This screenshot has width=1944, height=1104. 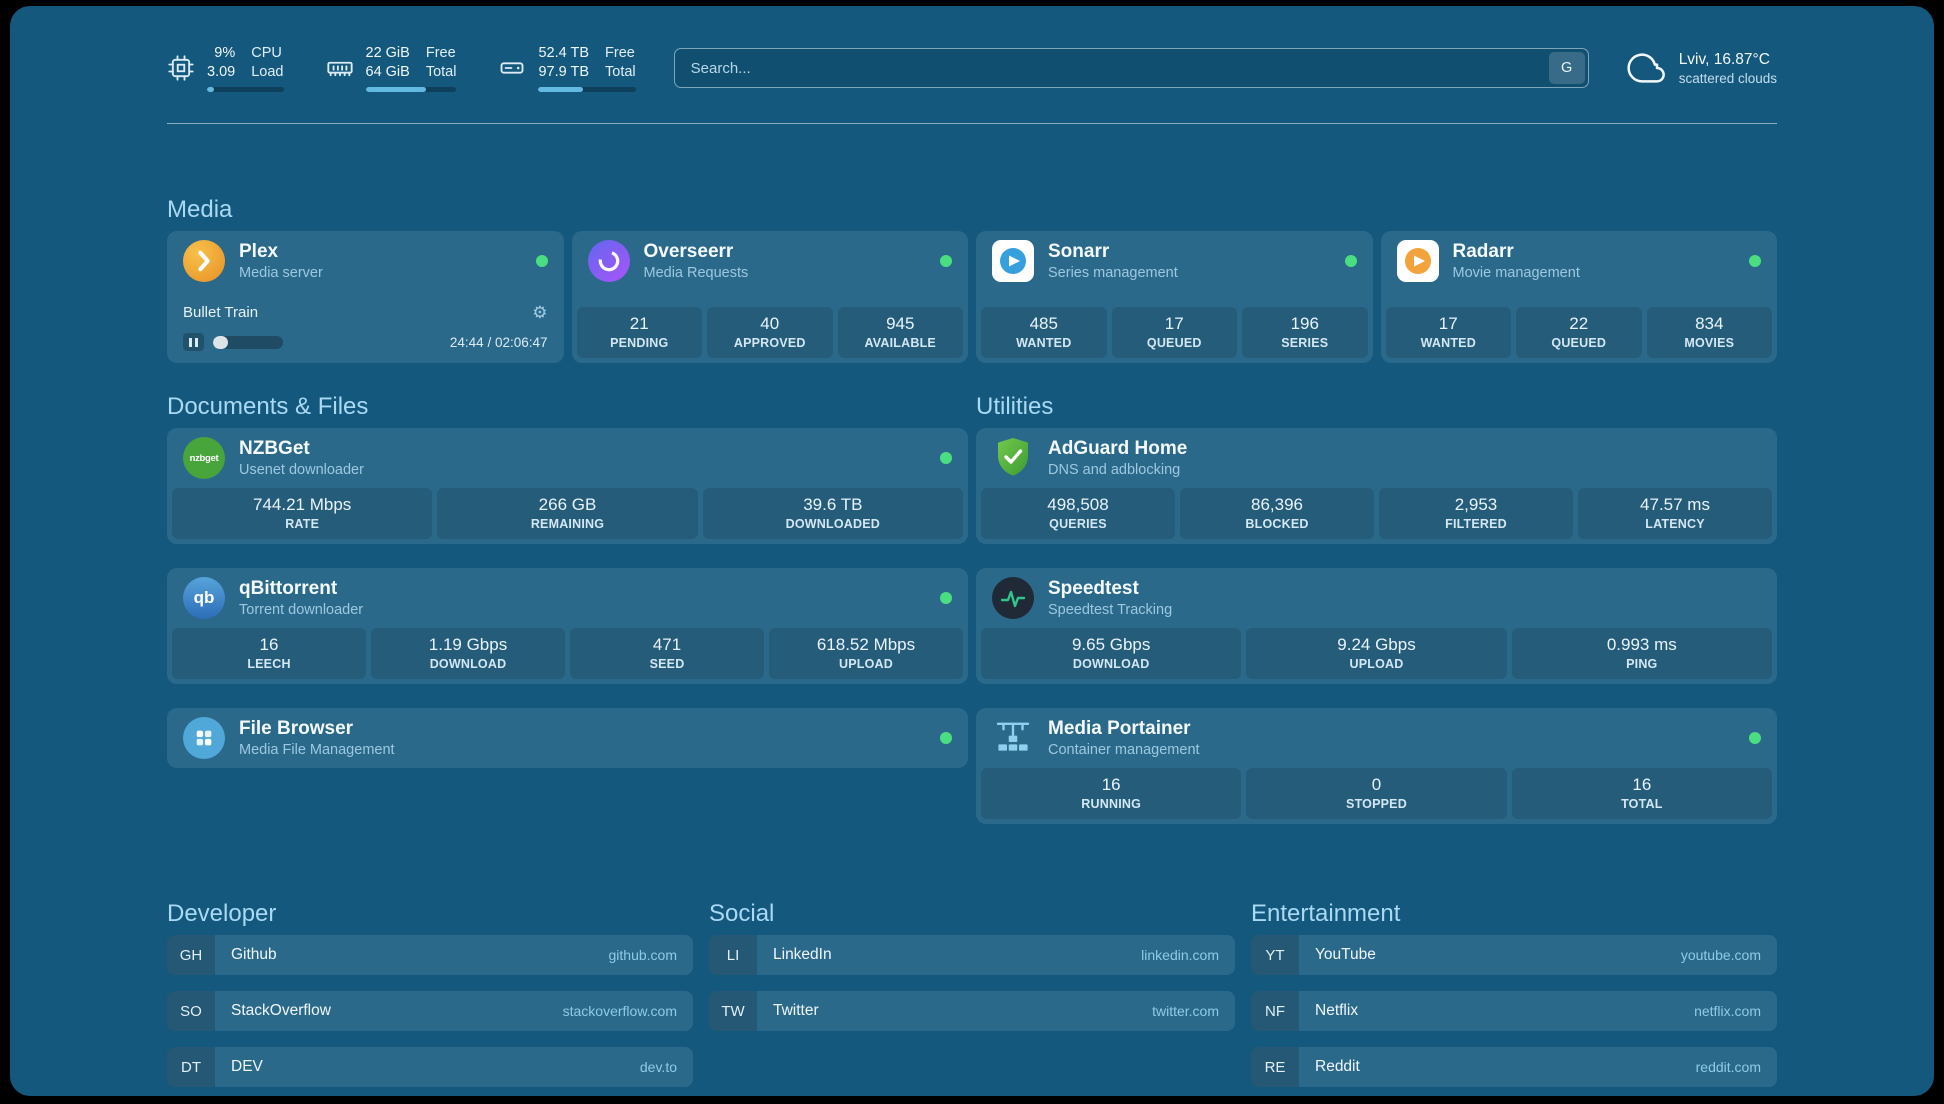 What do you see at coordinates (365, 297) in the screenshot?
I see `service-card-plex: Plex Media server Bullet Train ⚙` at bounding box center [365, 297].